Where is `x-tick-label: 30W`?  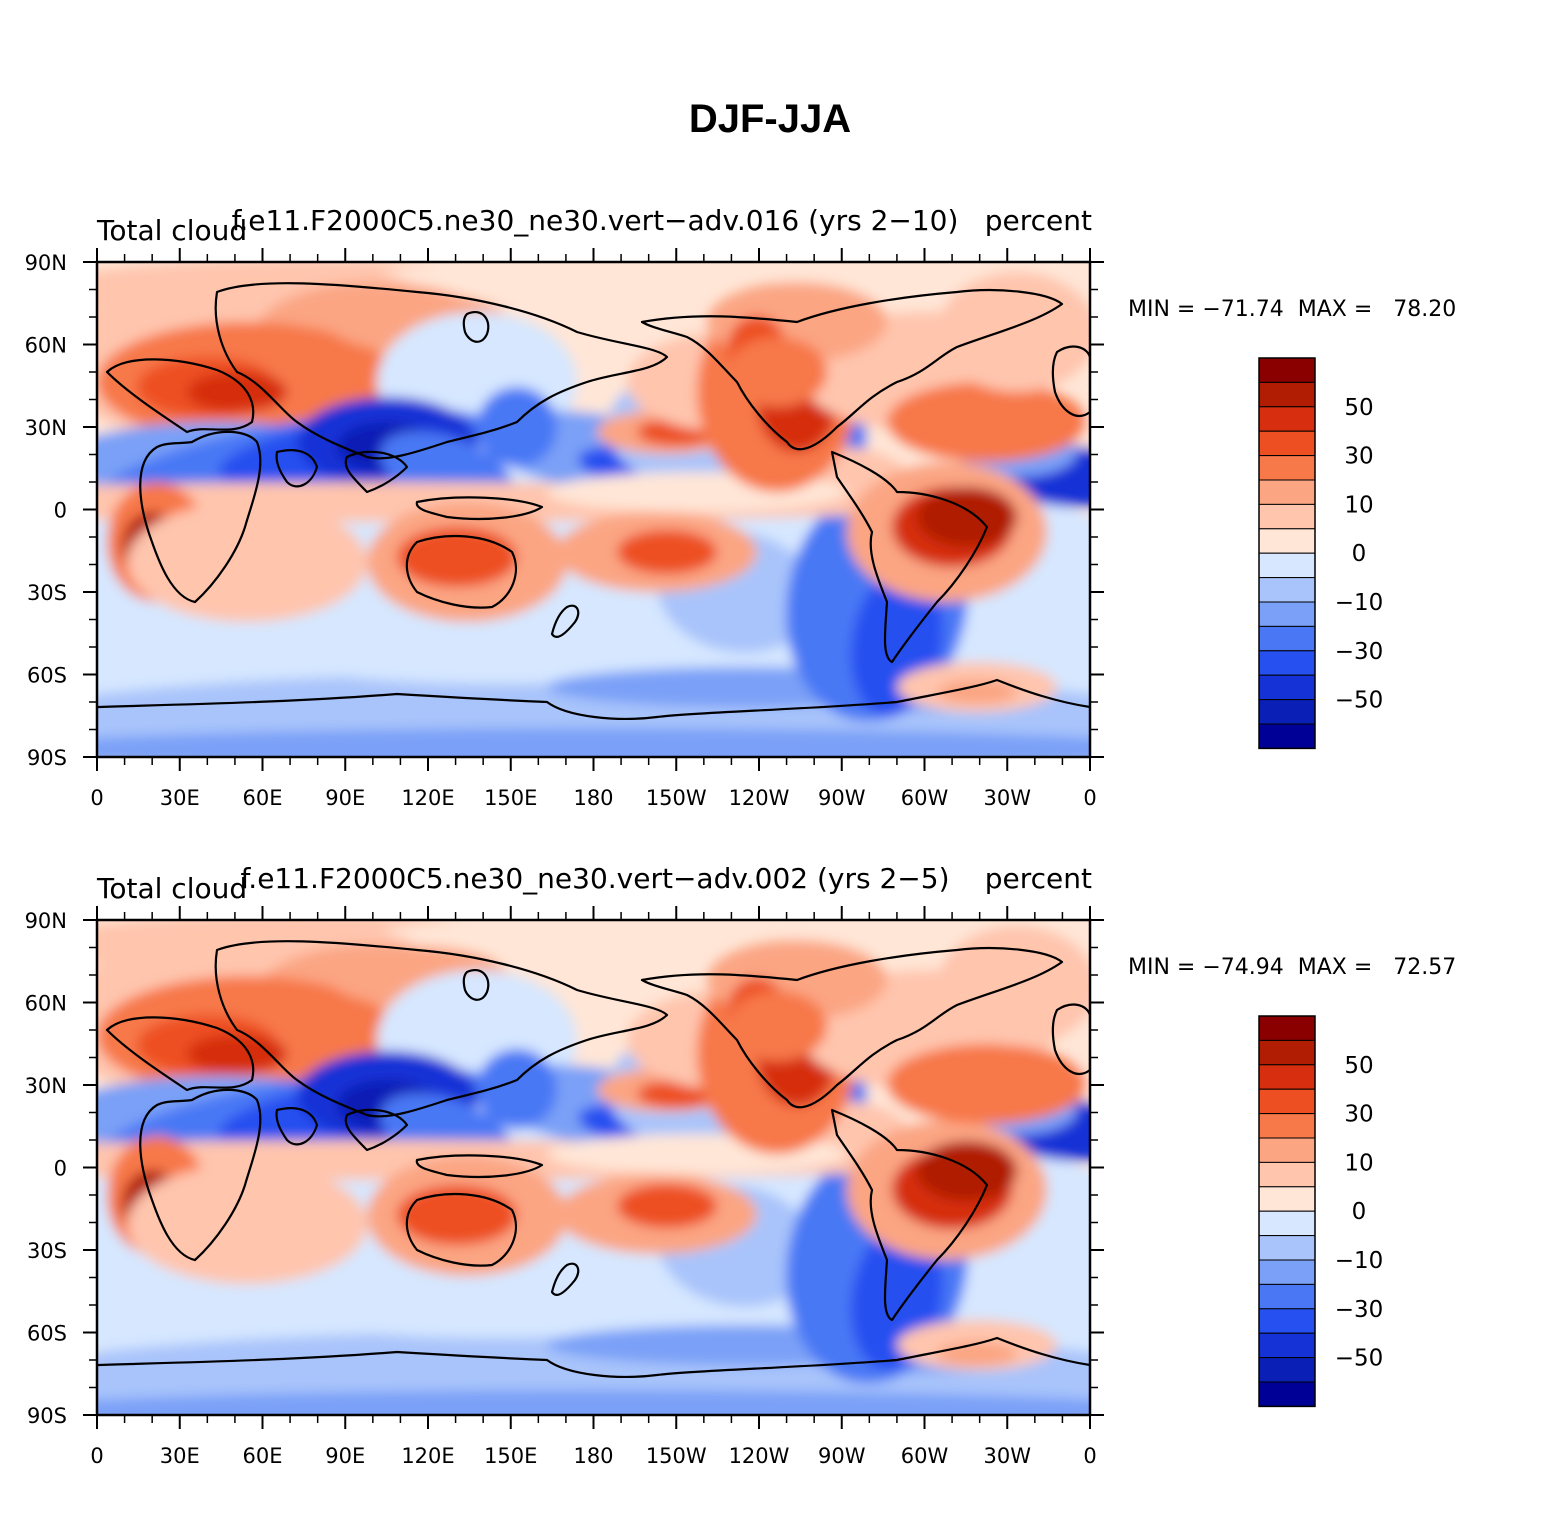 x-tick-label: 30W is located at coordinates (1008, 798).